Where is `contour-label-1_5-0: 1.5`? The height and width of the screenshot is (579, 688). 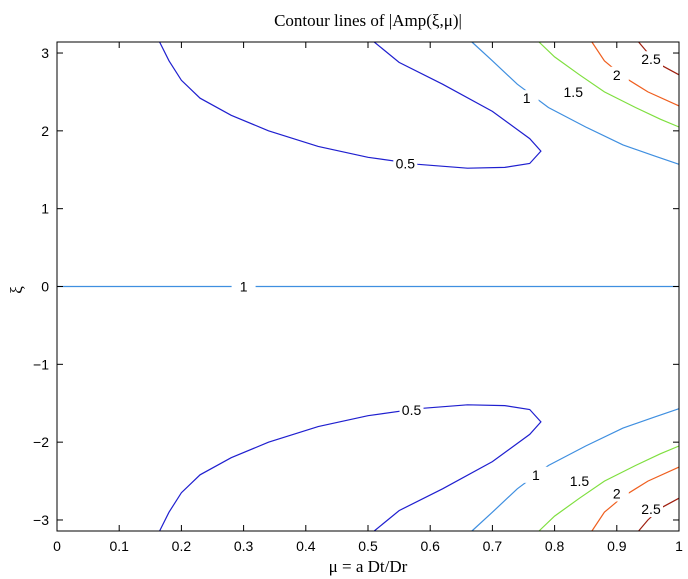 contour-label-1_5-0: 1.5 is located at coordinates (574, 92).